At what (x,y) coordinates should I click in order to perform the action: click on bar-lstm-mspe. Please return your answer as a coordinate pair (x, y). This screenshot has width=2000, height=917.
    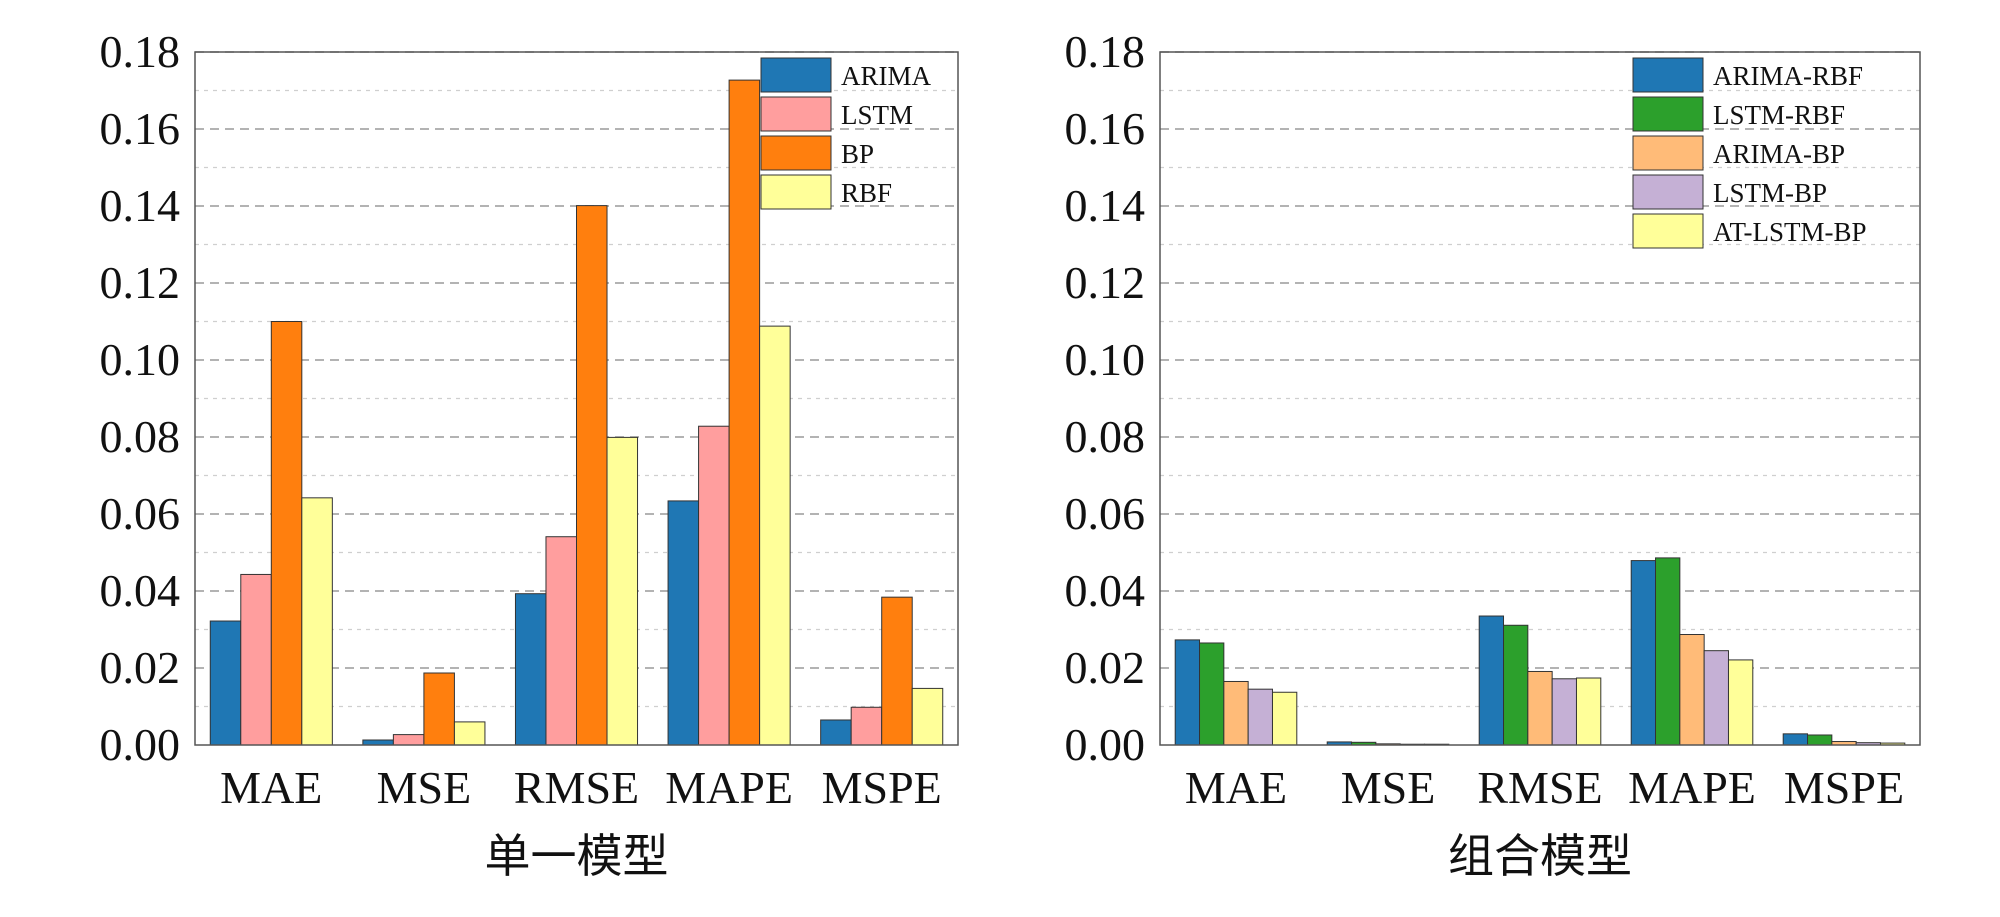
    Looking at the image, I should click on (866, 726).